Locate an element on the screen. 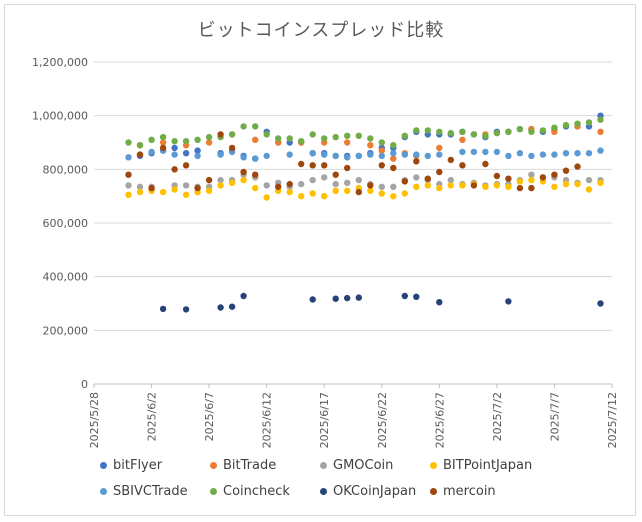 Image resolution: width=642 pixels, height=522 pixels. legend-label: Coincheck is located at coordinates (256, 491).